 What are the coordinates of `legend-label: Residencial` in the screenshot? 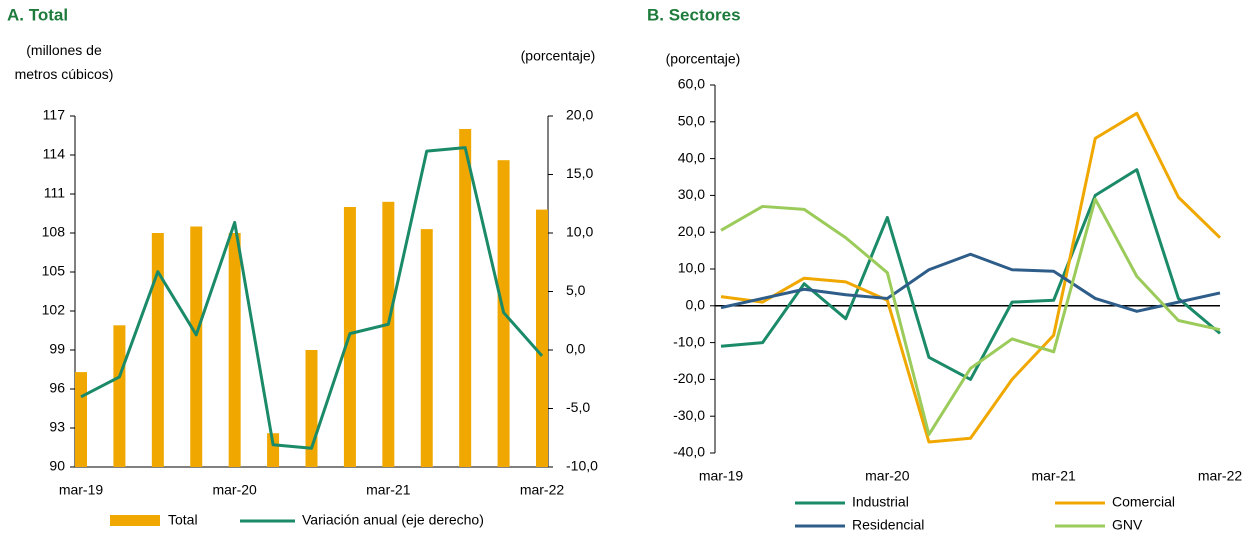 It's located at (888, 525).